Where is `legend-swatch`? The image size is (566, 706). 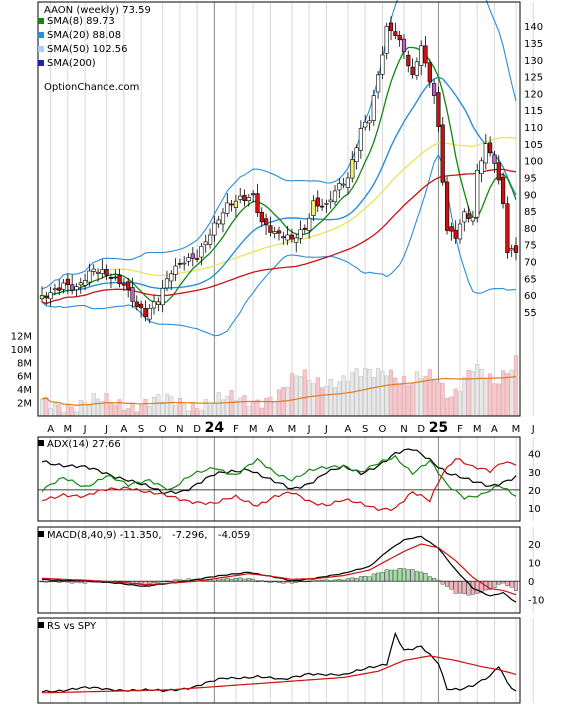 legend-swatch is located at coordinates (41, 21).